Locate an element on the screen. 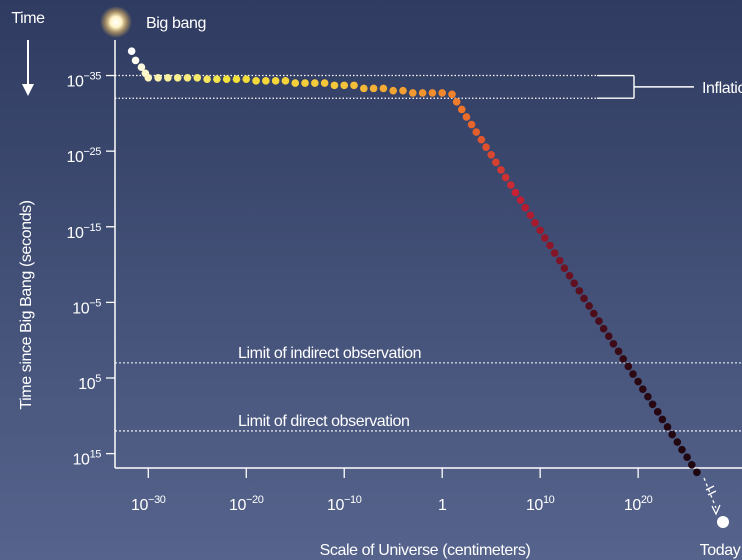  y-axis-title: Time since Big Bang (seconds) is located at coordinates (26, 304).